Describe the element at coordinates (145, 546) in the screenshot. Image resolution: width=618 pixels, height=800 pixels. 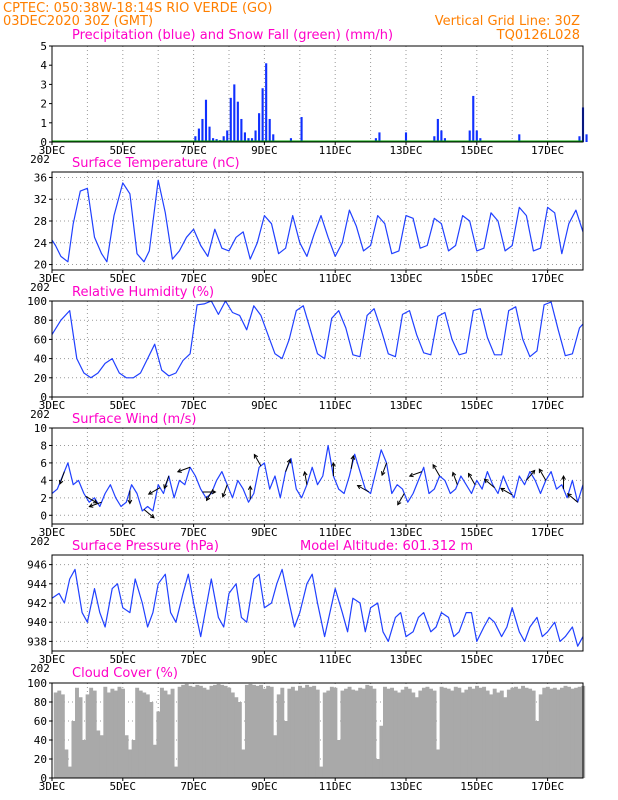
I see `pressure-title: Surface Pressure (hPa)` at that location.